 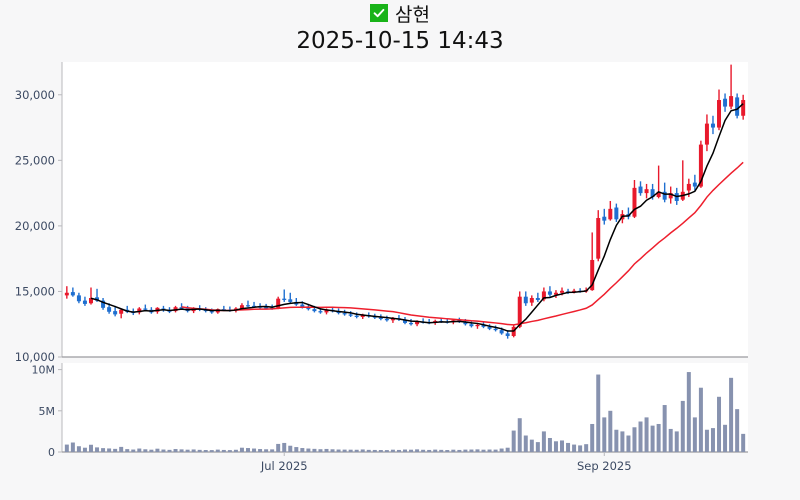 I want to click on volume-y-axis: 0 5M 10M, so click(x=47, y=411).